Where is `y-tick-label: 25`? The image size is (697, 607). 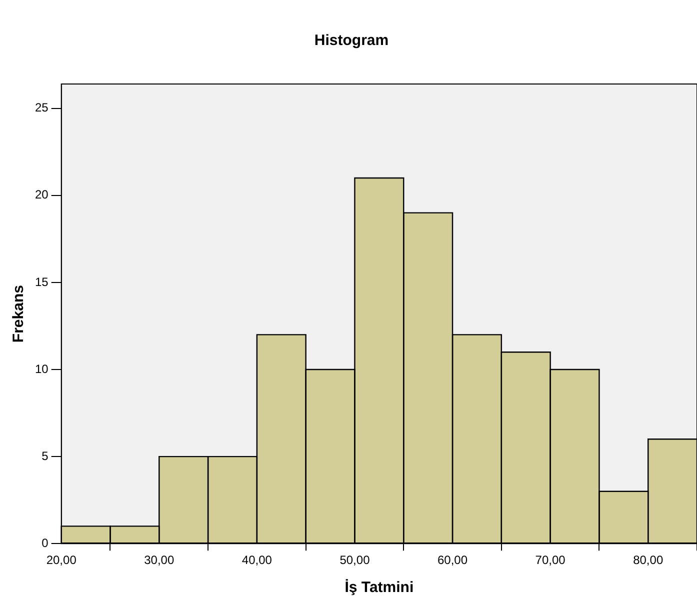
y-tick-label: 25 is located at coordinates (41, 107).